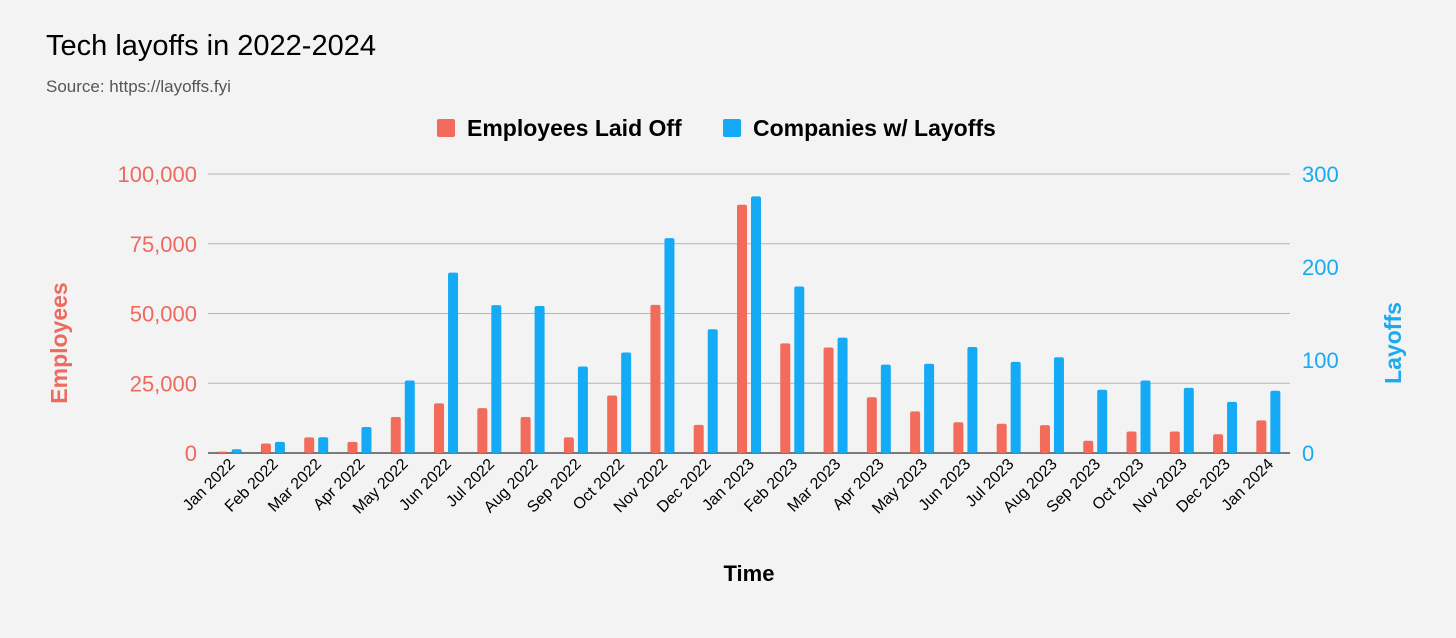 The width and height of the screenshot is (1456, 638). I want to click on y-left-tick-label: 25,000, so click(163, 383).